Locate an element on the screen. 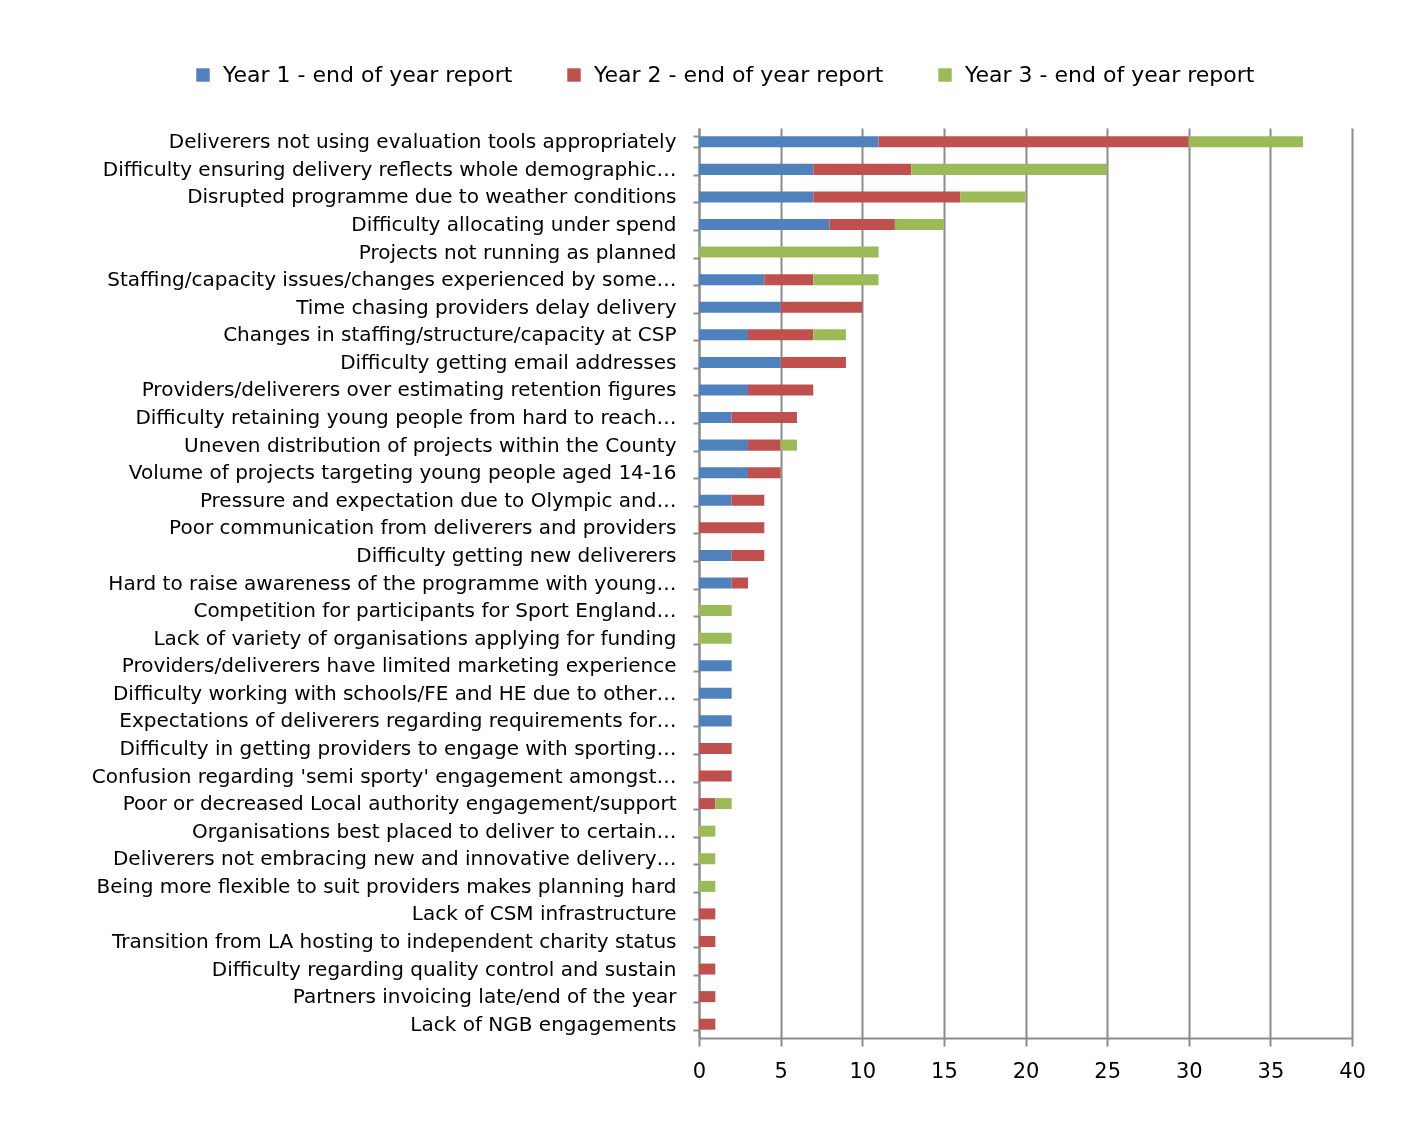  x-tick-label: 40 is located at coordinates (1352, 1070).